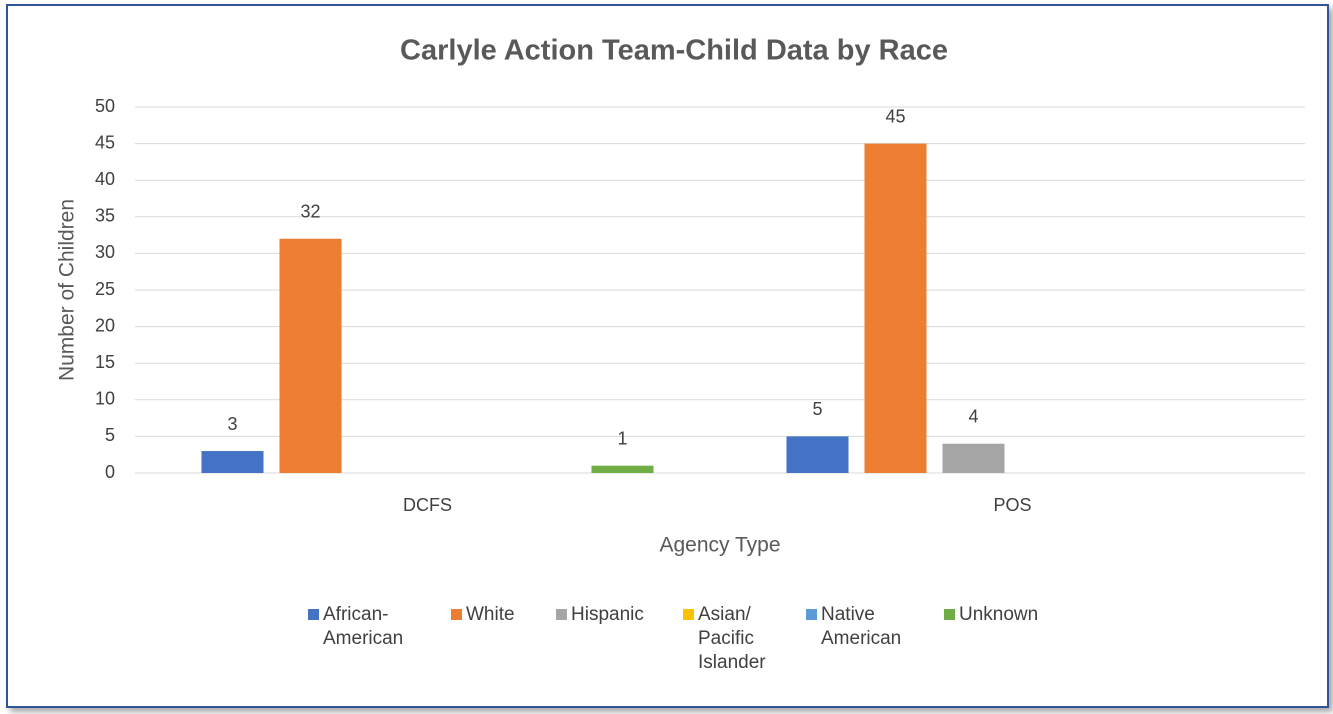 The height and width of the screenshot is (714, 1333). I want to click on data-label: 32, so click(310, 212).